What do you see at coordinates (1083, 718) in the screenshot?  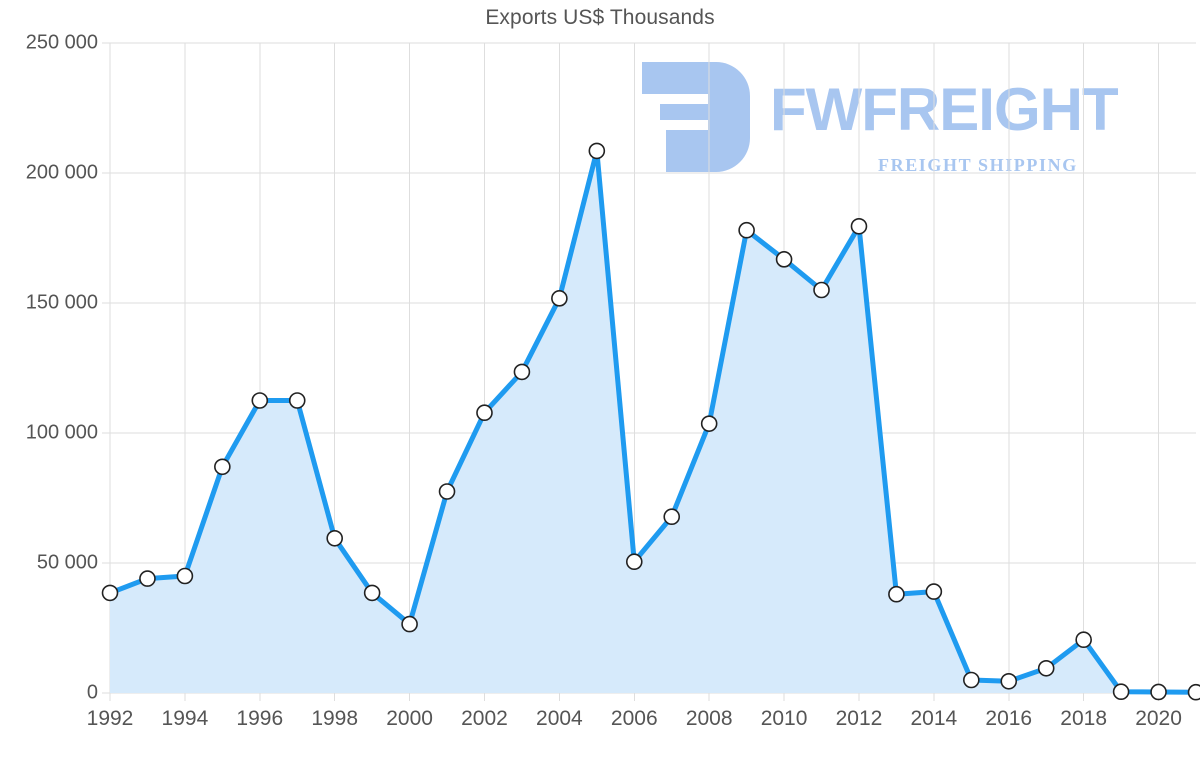 I see `x-axis-tick-label: 2018` at bounding box center [1083, 718].